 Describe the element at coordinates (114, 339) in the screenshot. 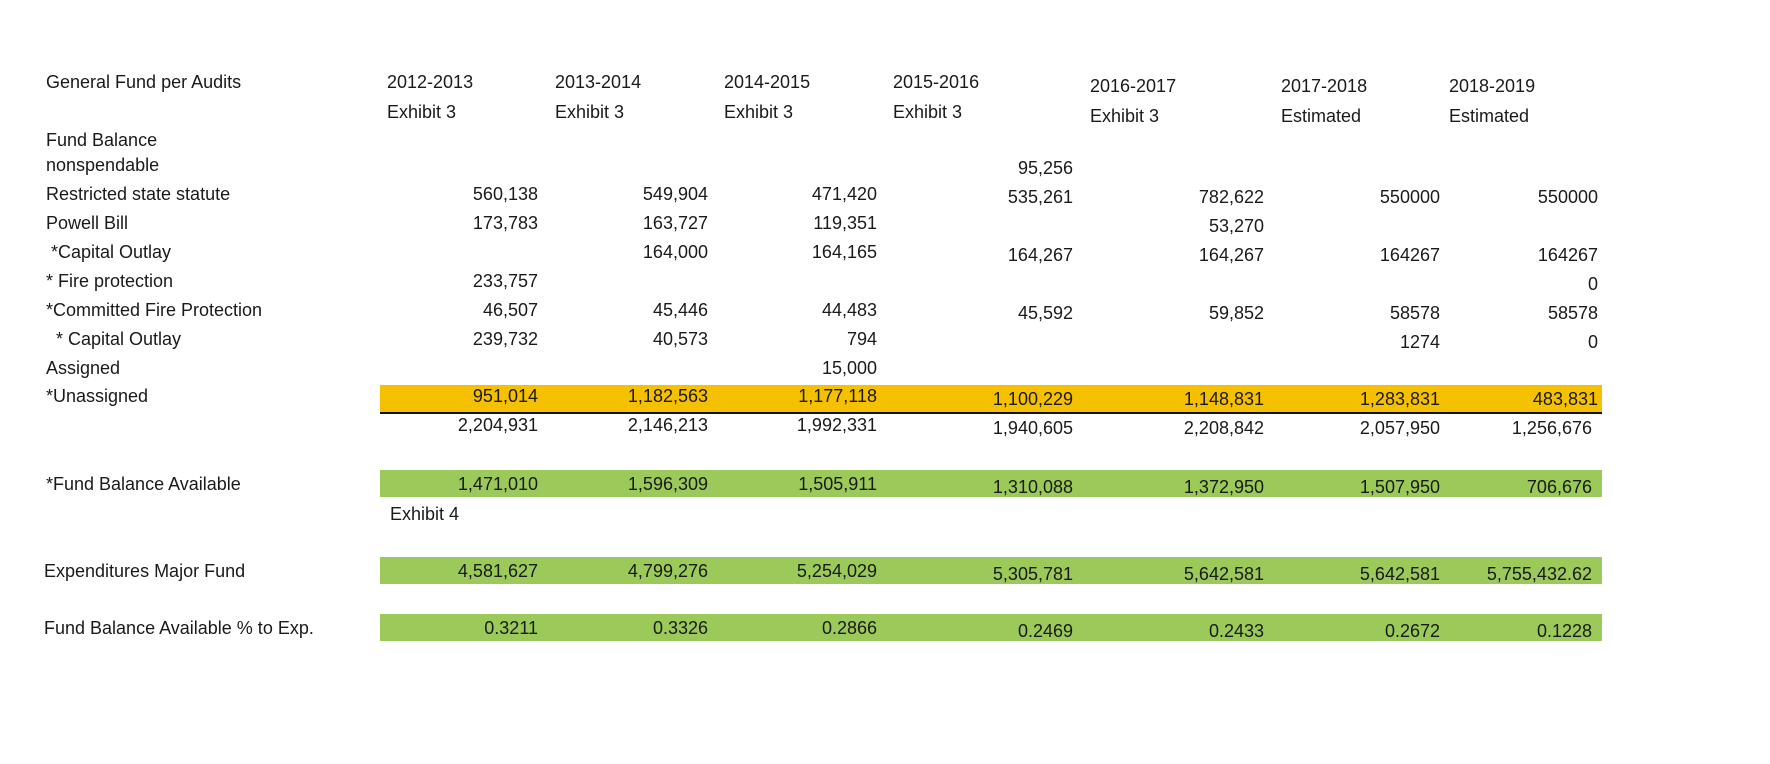

I see `row-label: * Capital Outlay` at that location.